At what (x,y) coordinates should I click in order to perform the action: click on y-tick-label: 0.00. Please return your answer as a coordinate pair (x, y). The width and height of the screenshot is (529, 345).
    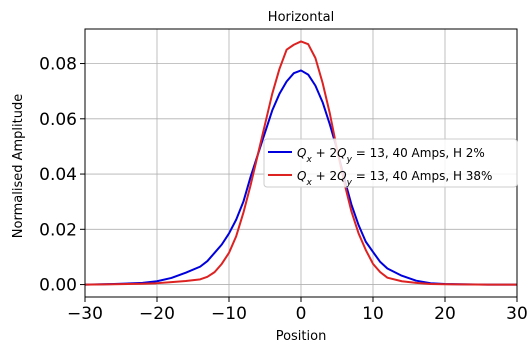
    Looking at the image, I should click on (58, 286).